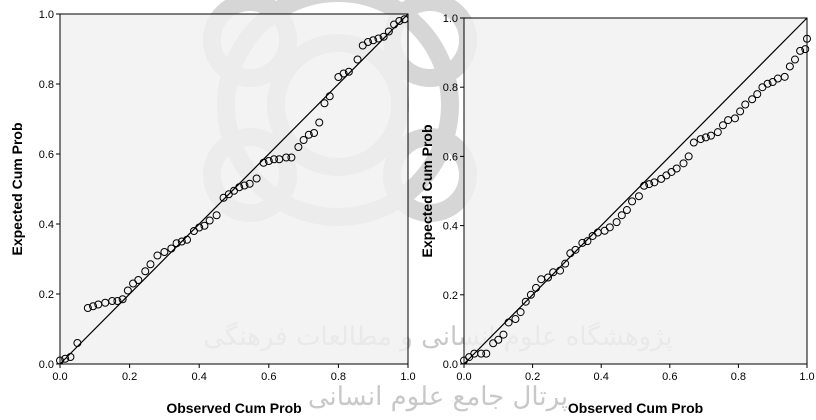 The height and width of the screenshot is (420, 816). I want to click on y-axis-label: Expected Cum Prob, so click(427, 190).